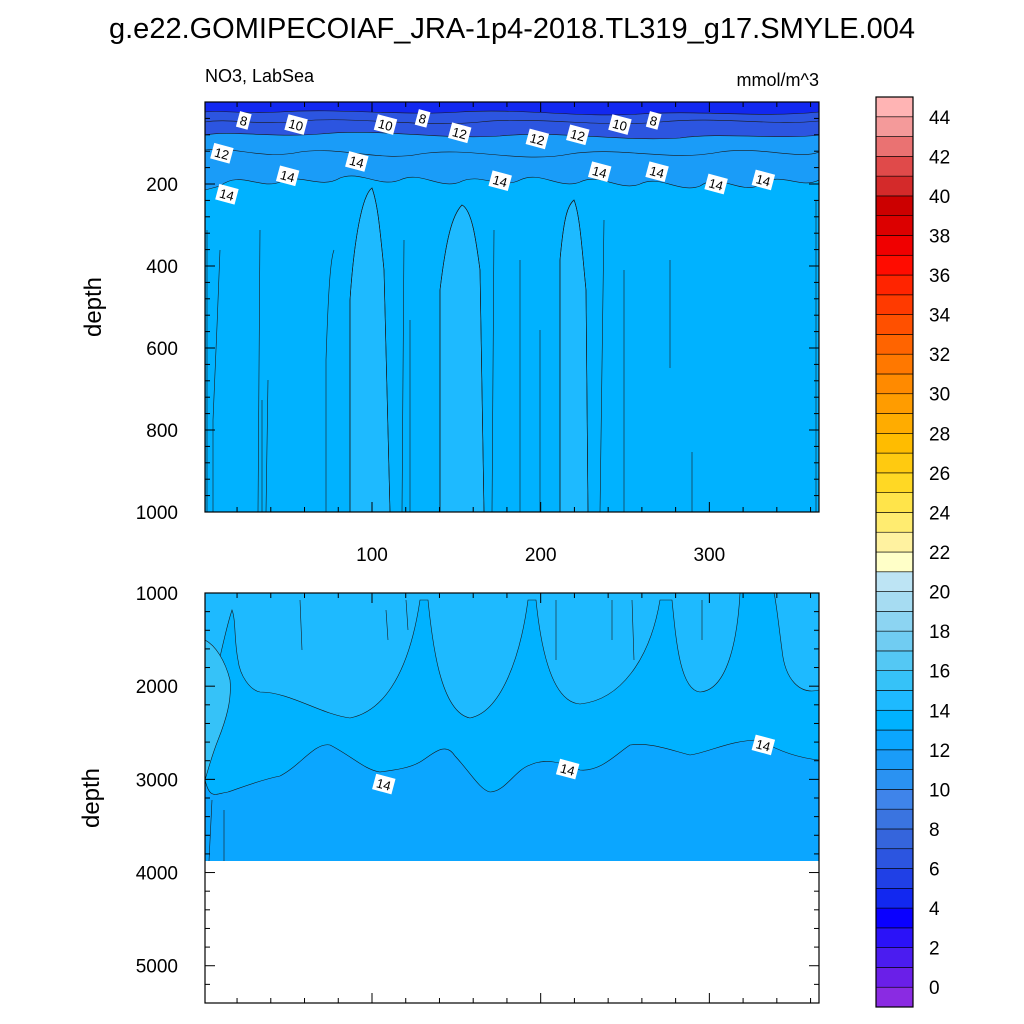 Image resolution: width=1024 pixels, height=1024 pixels. What do you see at coordinates (934, 949) in the screenshot?
I see `colorbar-label: 2` at bounding box center [934, 949].